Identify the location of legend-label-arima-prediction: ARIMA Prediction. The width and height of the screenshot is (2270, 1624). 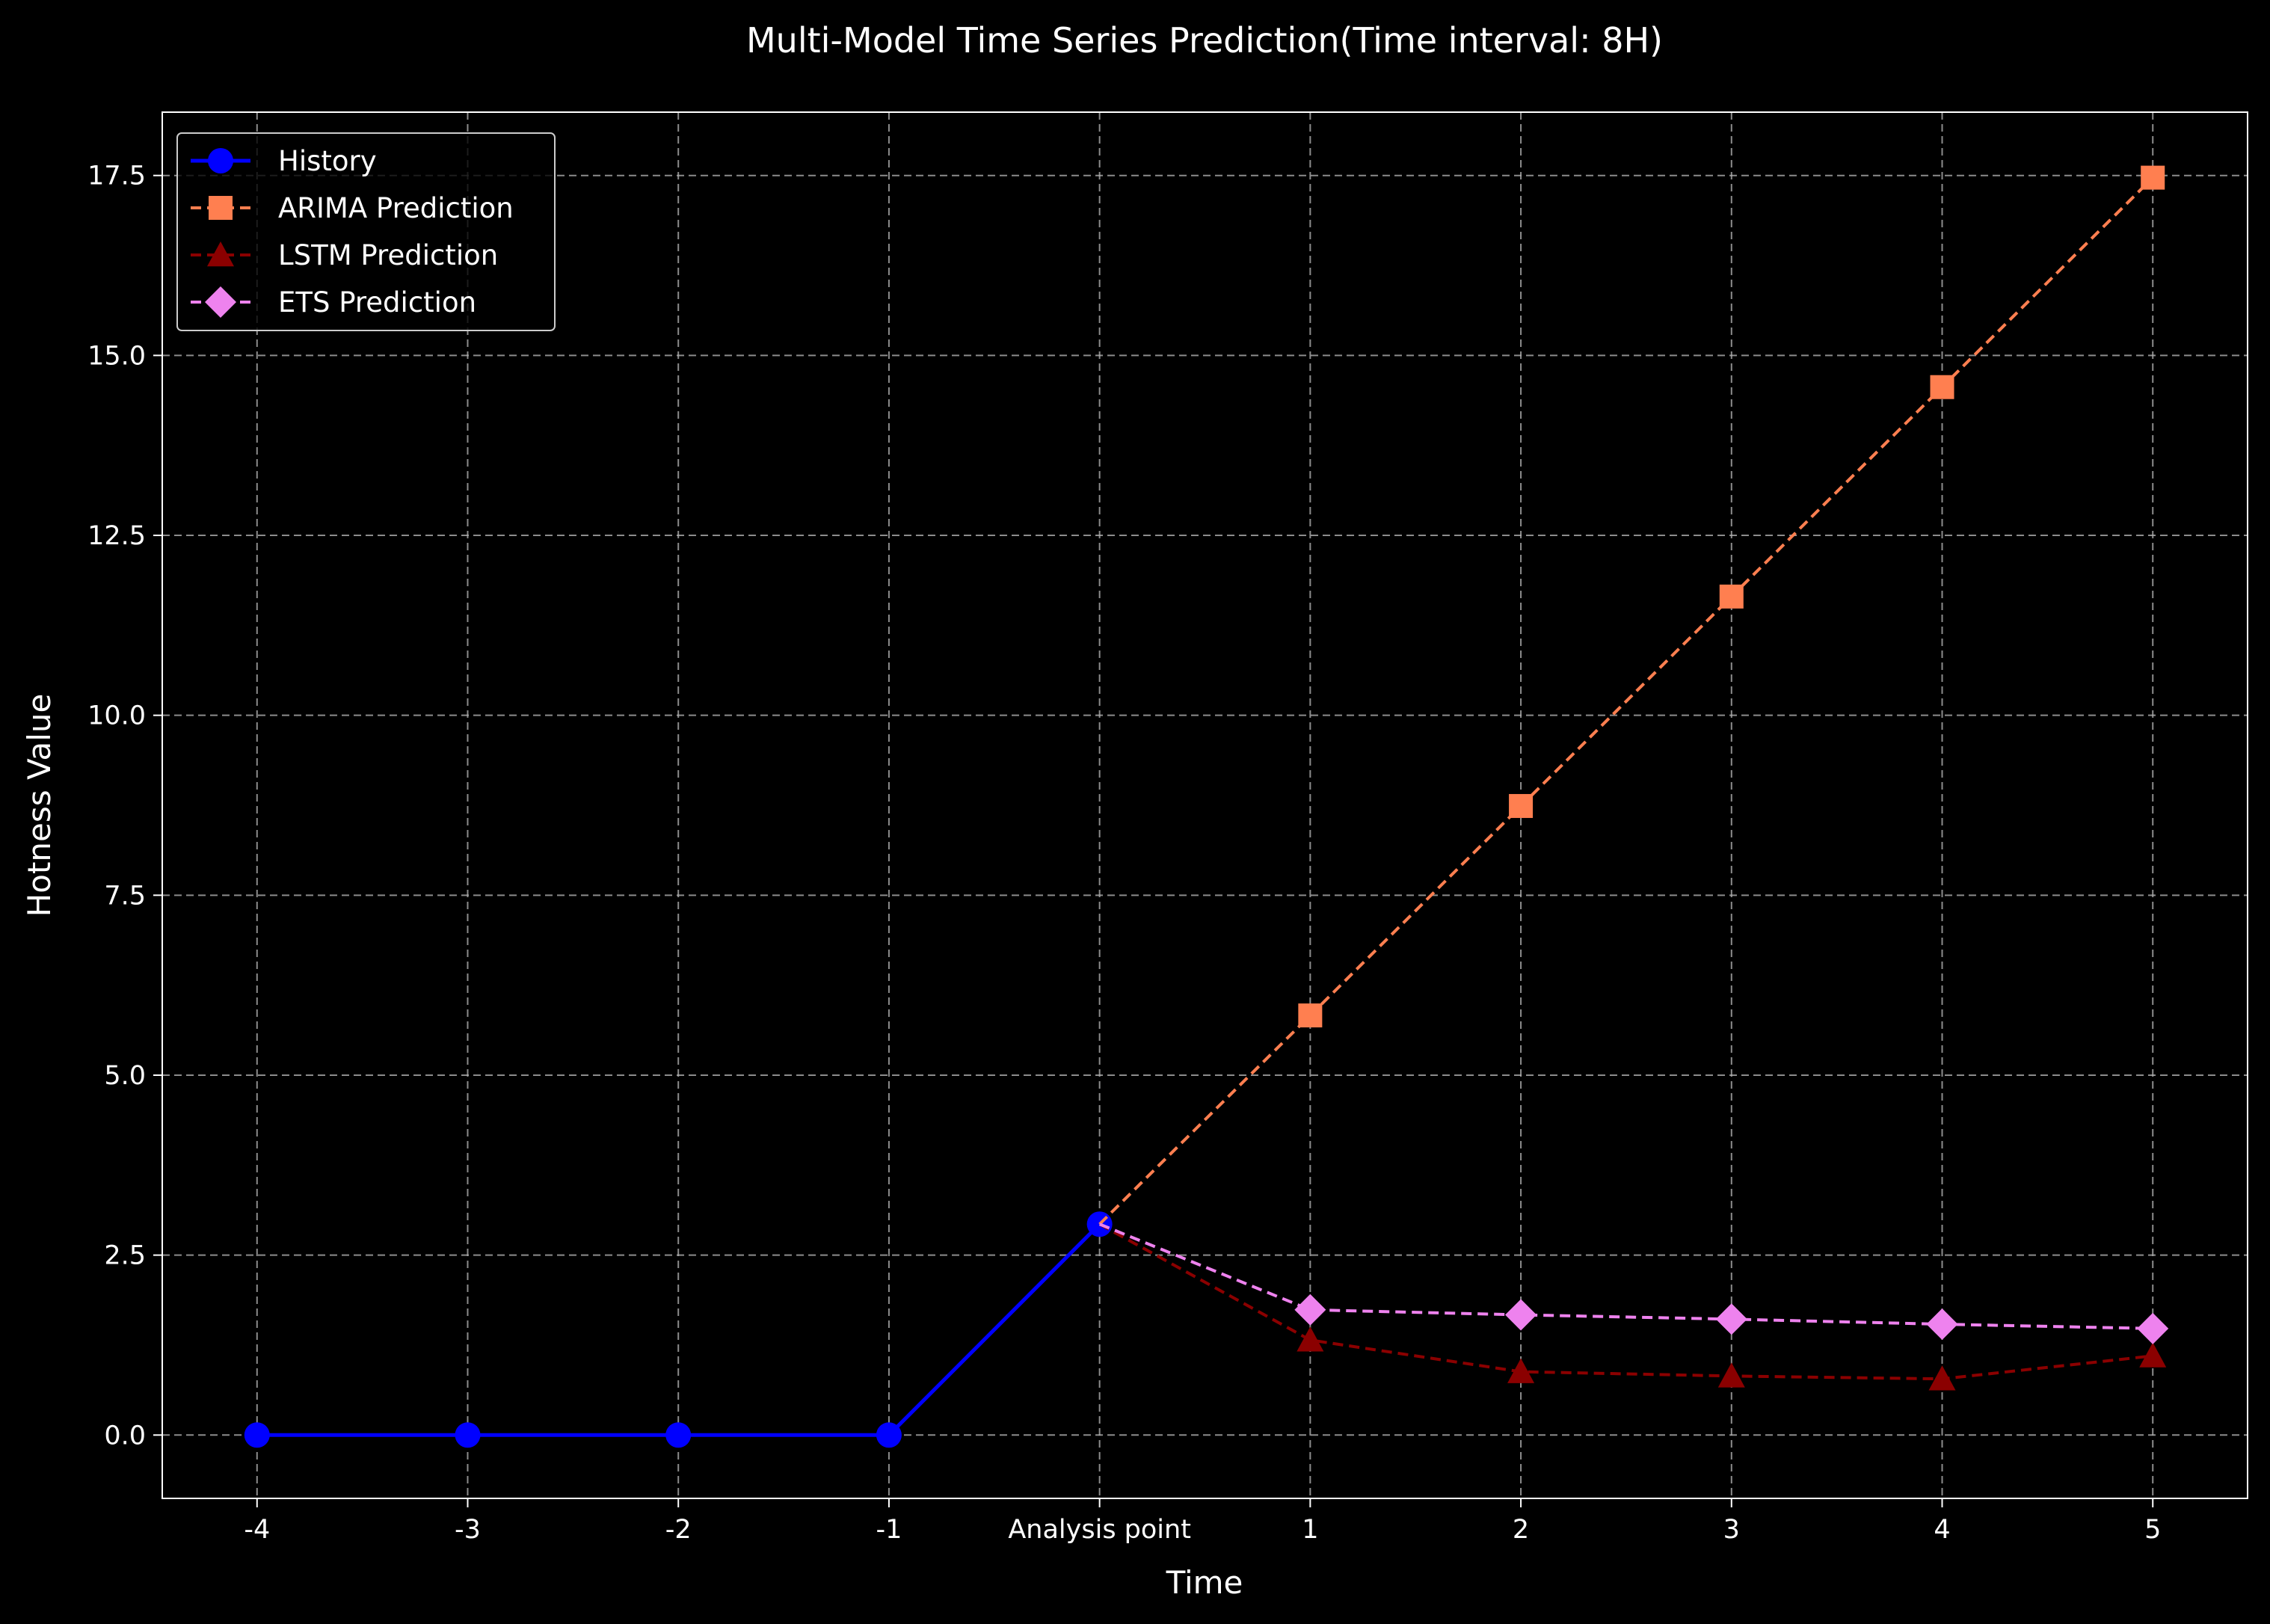
(396, 208).